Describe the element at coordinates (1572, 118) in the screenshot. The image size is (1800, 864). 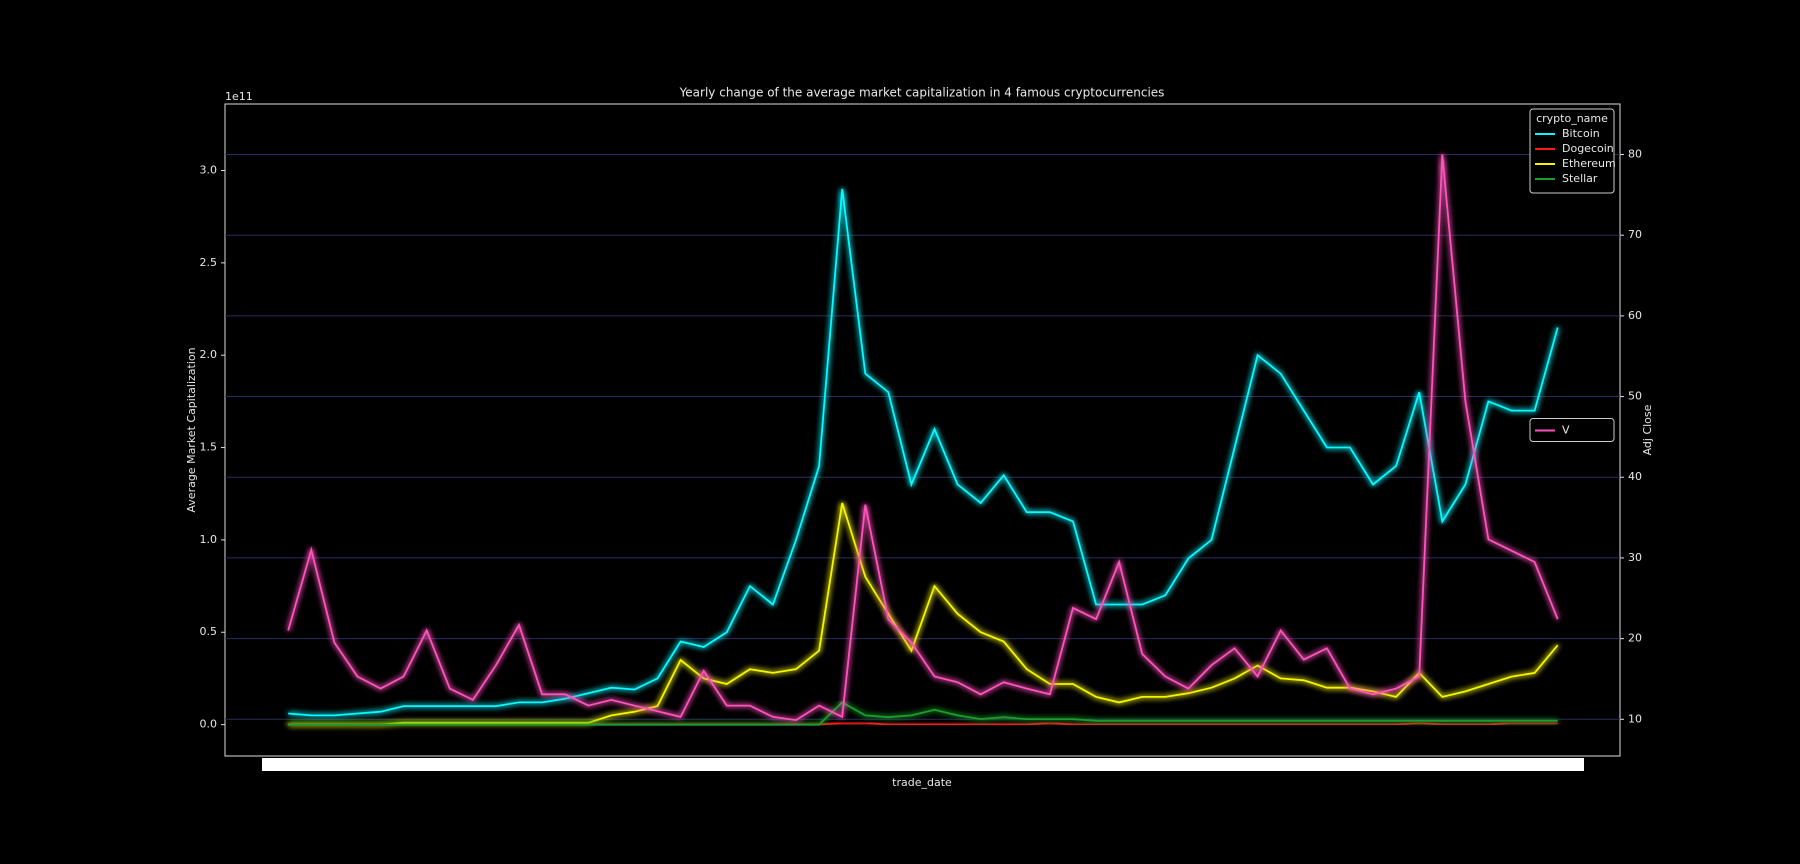
I see `legend-title: crypto_name` at that location.